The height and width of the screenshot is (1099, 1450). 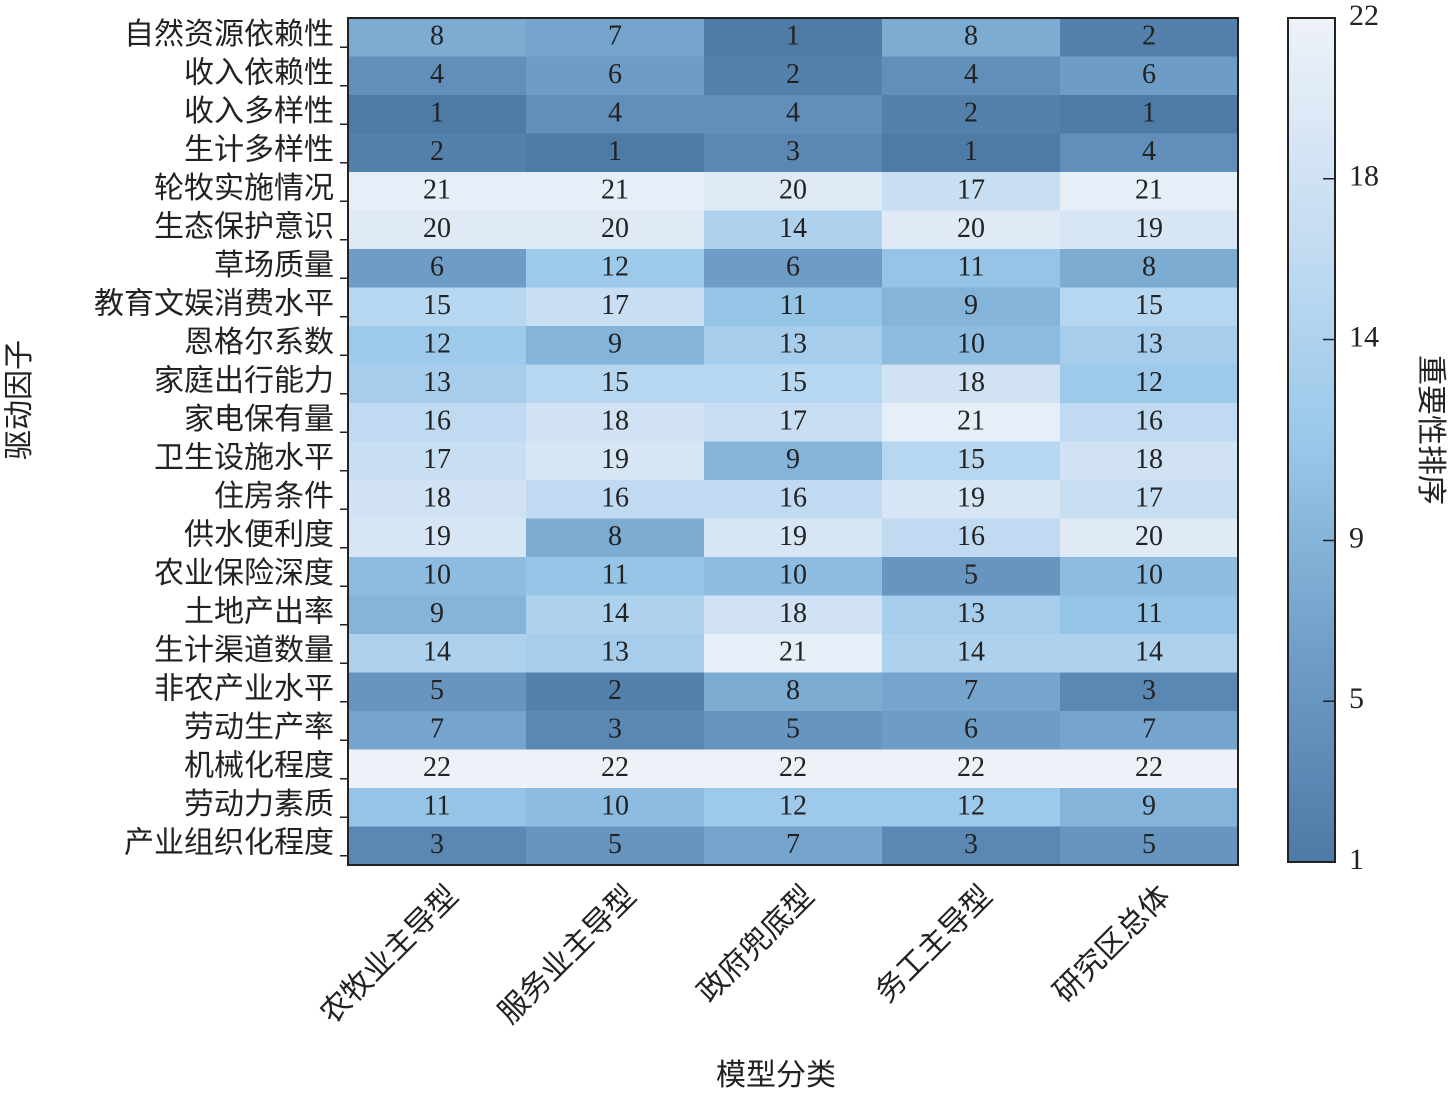 I want to click on cell-label: 9, so click(x=1149, y=806).